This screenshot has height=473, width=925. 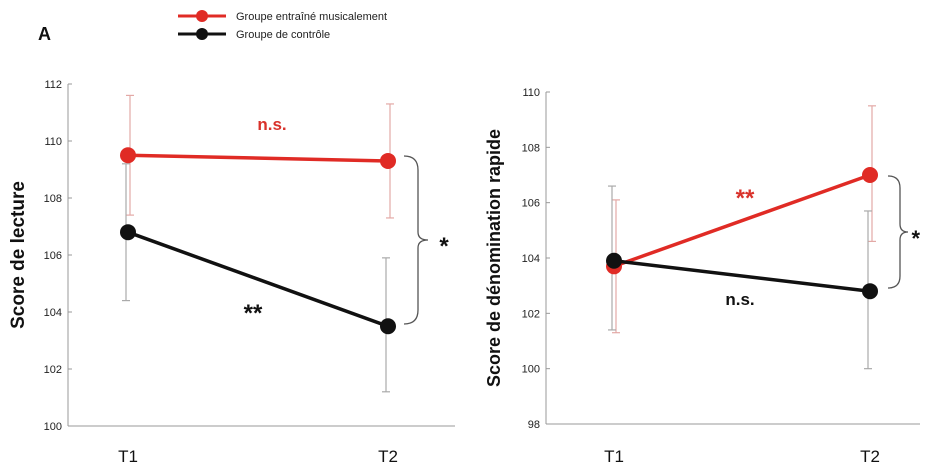 I want to click on y-ticks: 98 100 102 104 106 108 110, so click(x=536, y=259).